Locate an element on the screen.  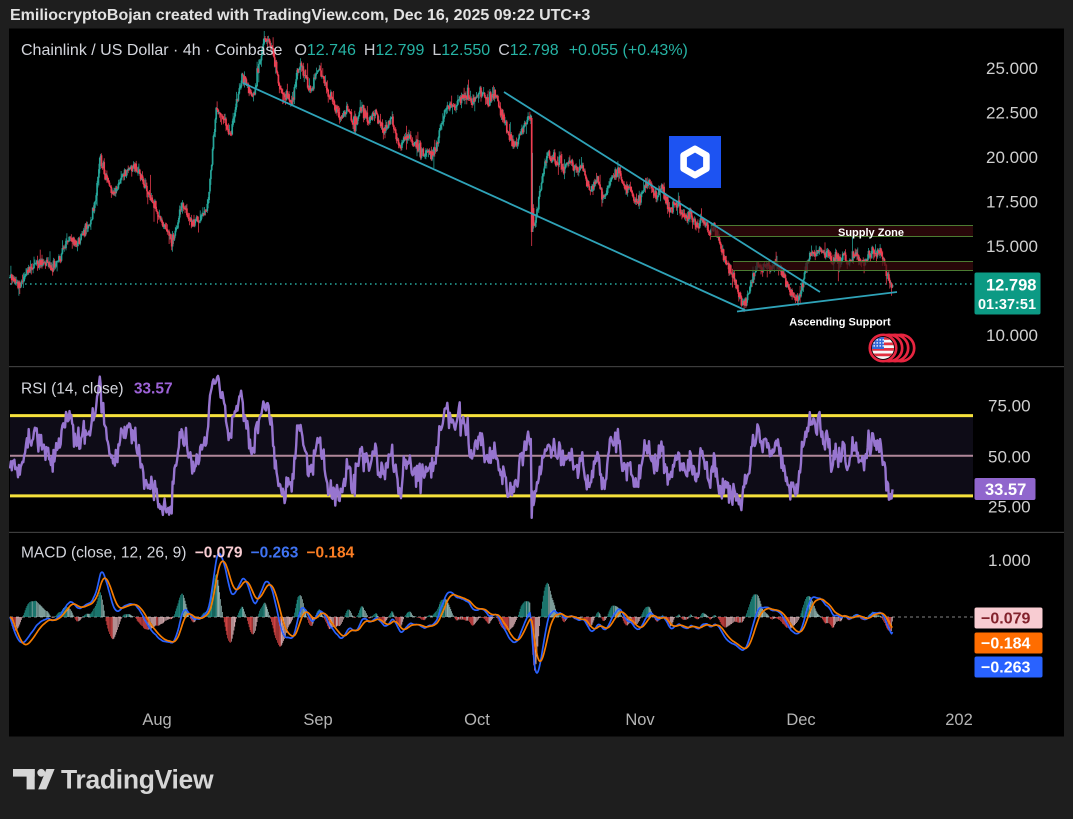
svg-text: 25.000 is located at coordinates (1012, 68).